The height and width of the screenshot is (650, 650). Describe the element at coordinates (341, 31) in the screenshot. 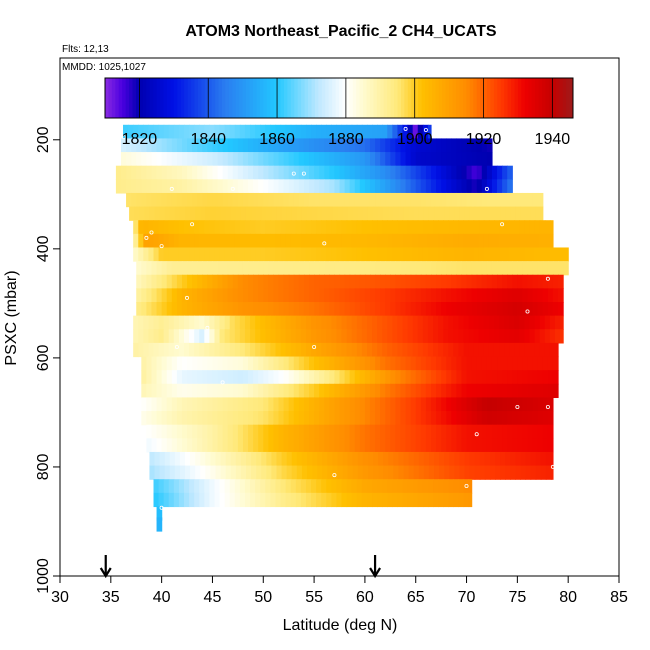

I see `chart-title: ATOM3 Northeast_Pacific_2 CH4_UCATS` at that location.